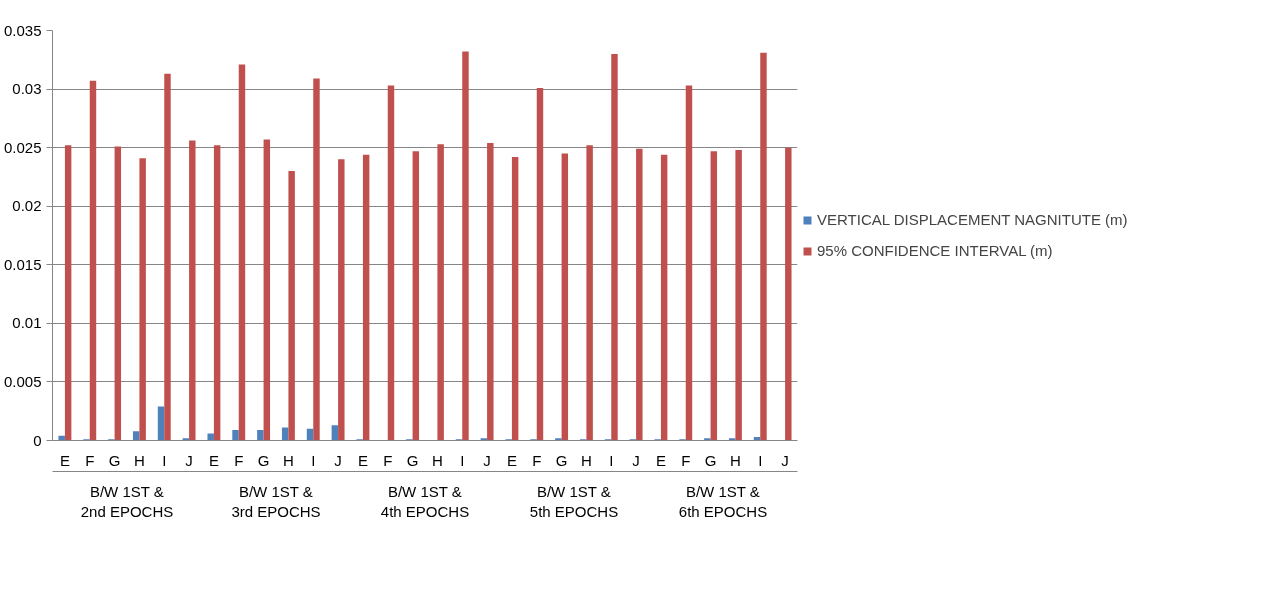 The width and height of the screenshot is (1272, 591). I want to click on legend-label: VERTICAL DISPLACEMENT NAGNITUTE (m), so click(972, 219).